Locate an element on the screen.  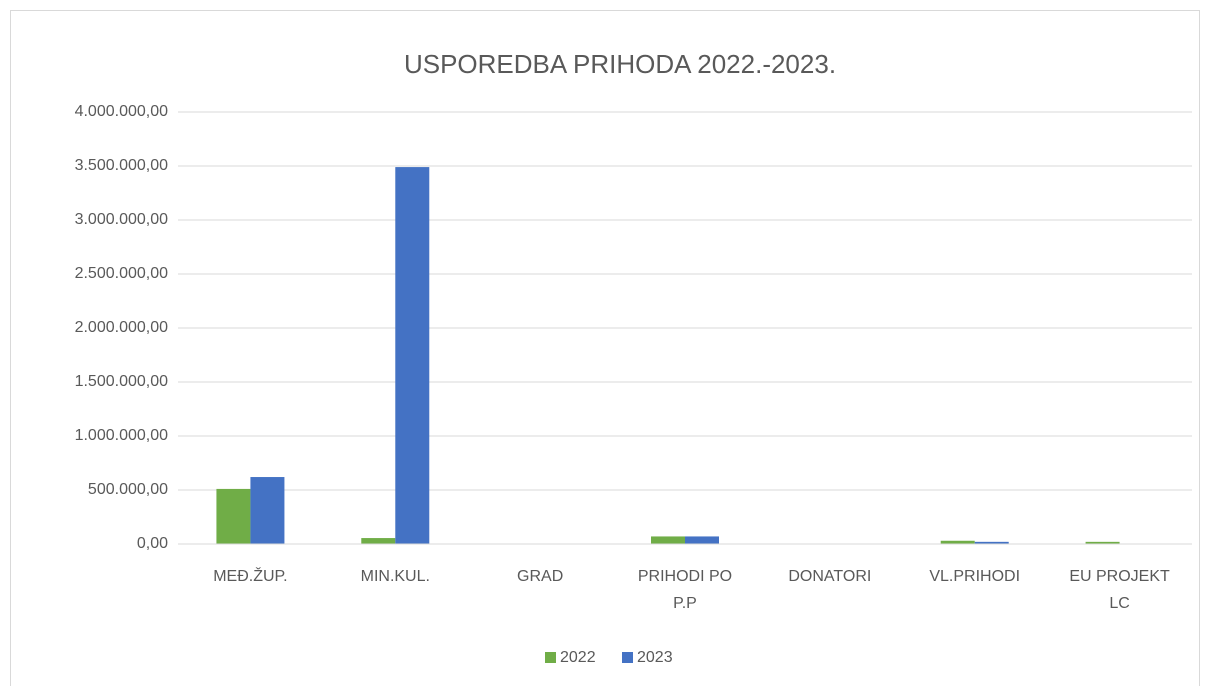
legend-label: 2022 is located at coordinates (578, 657).